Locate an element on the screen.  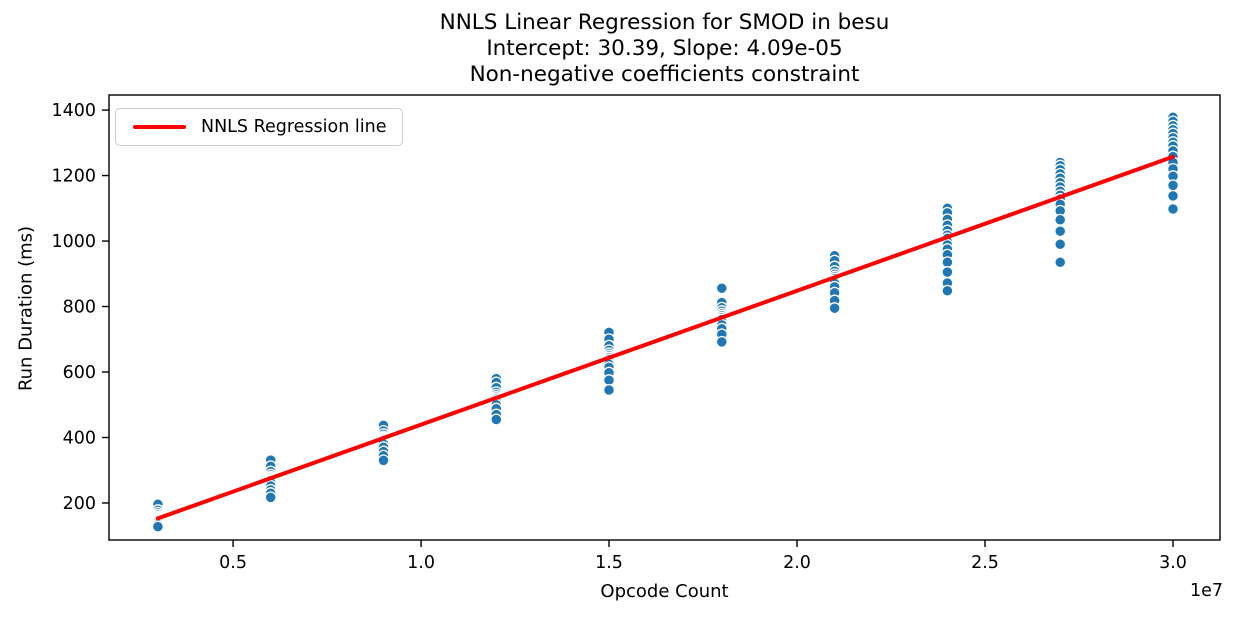
x-tick-label: 2.5 is located at coordinates (985, 563).